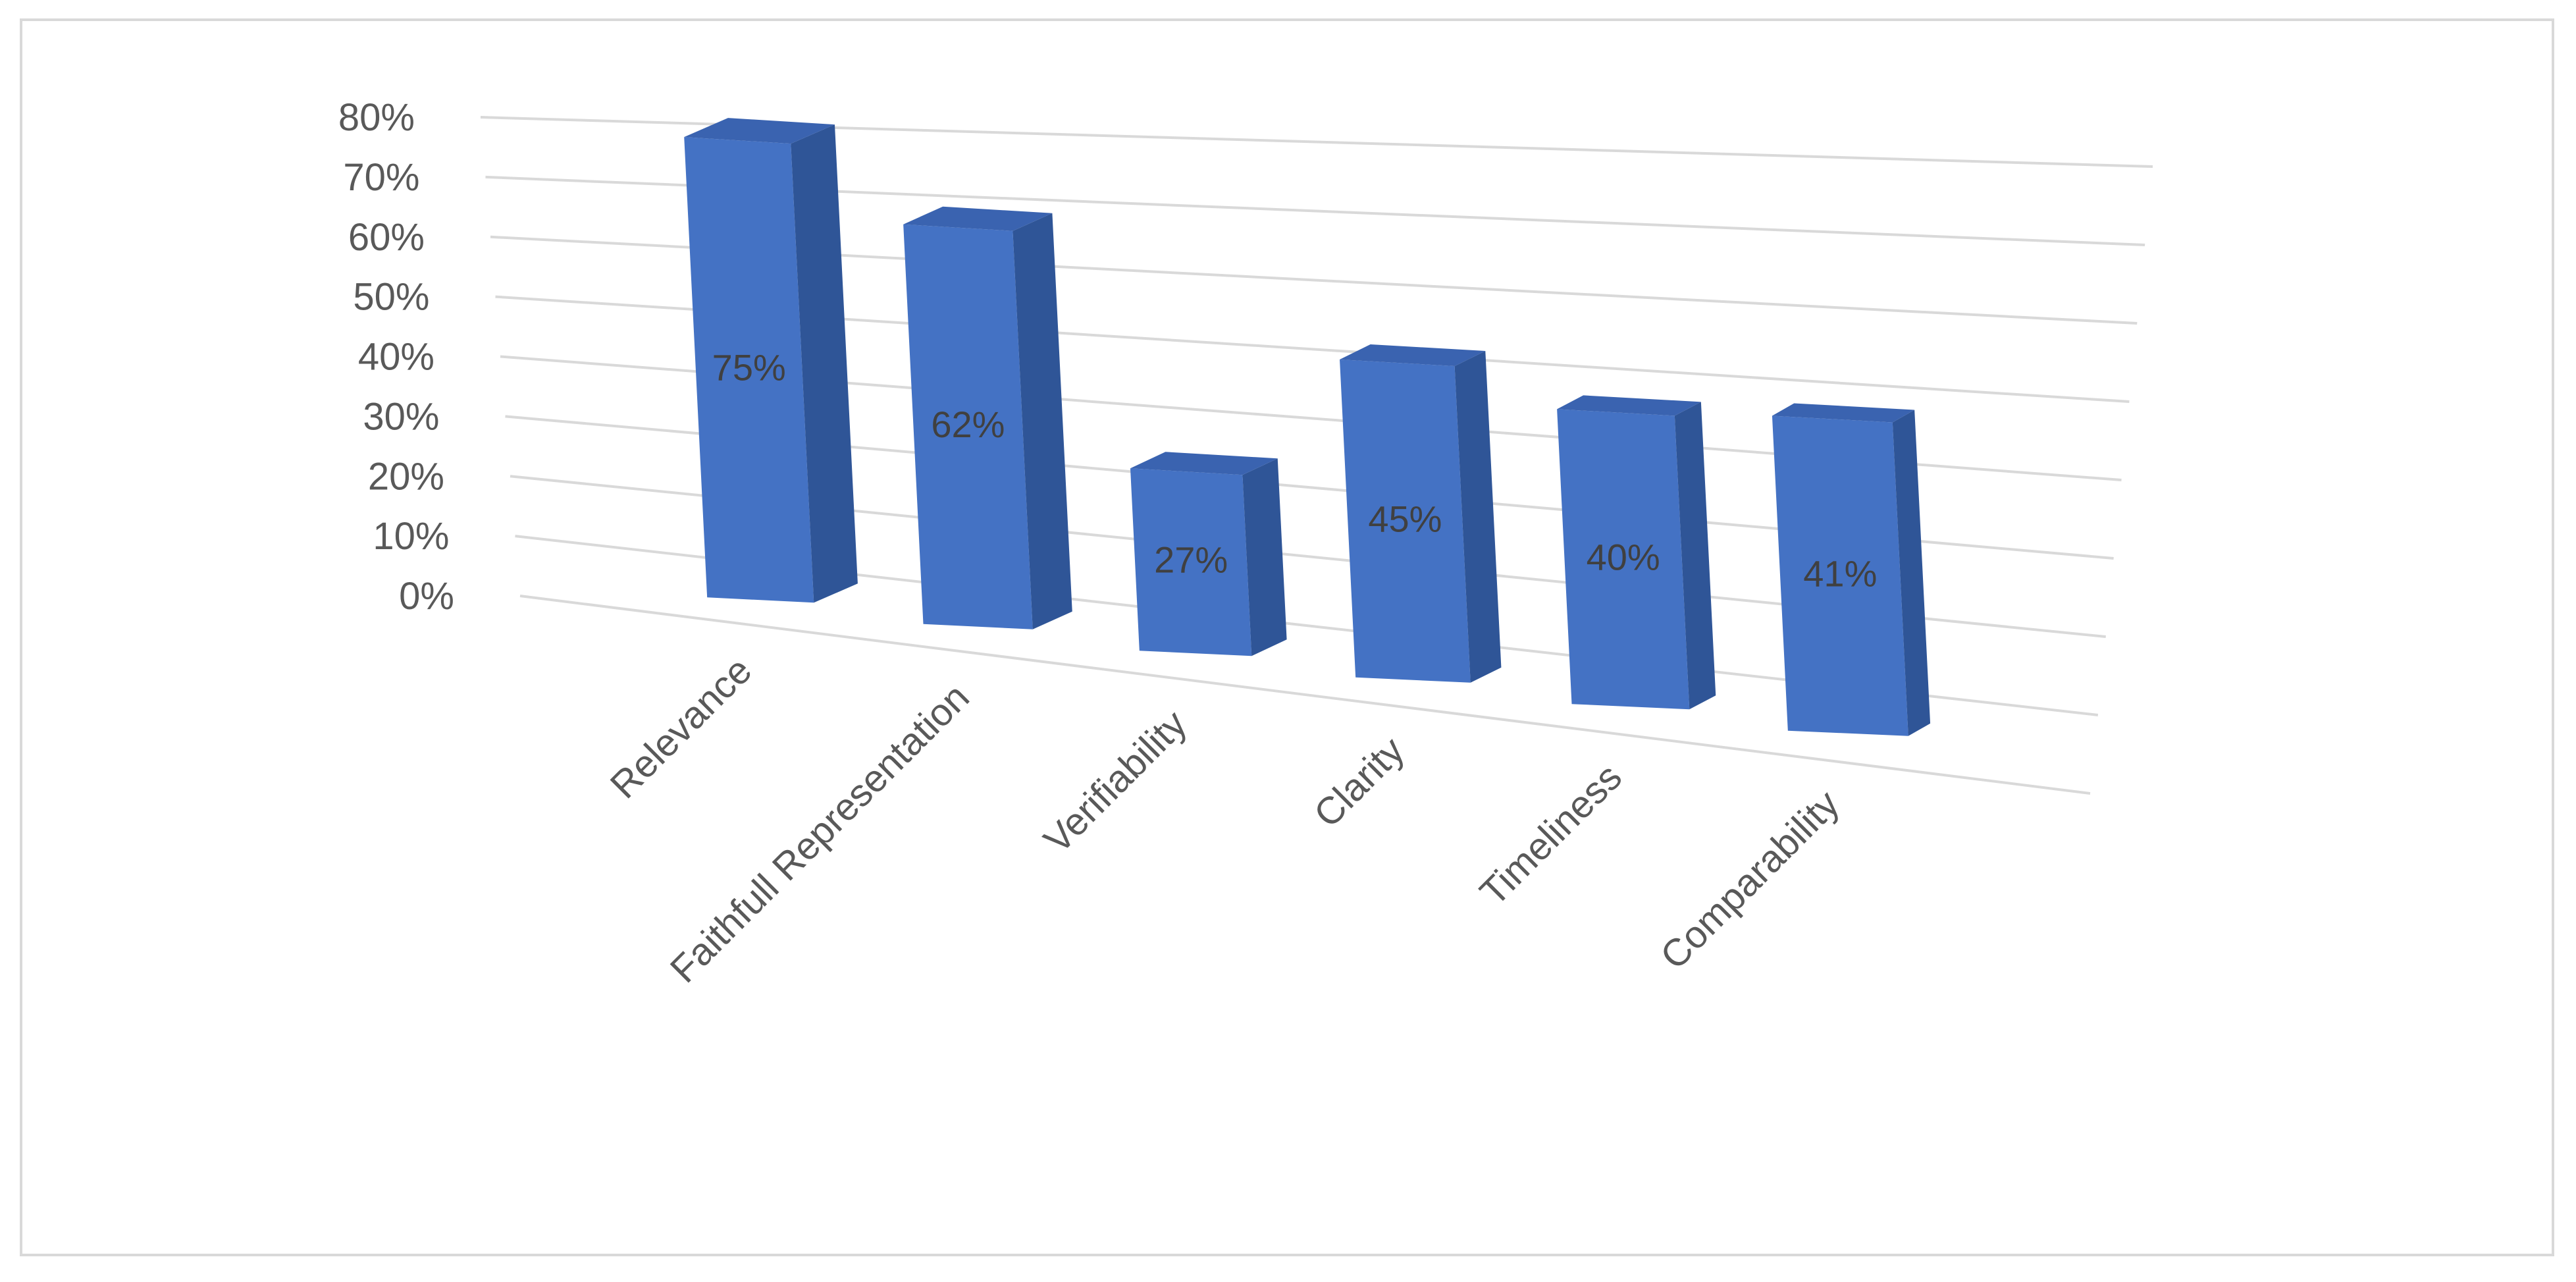  I want to click on category-label: Clarity, so click(1358, 783).